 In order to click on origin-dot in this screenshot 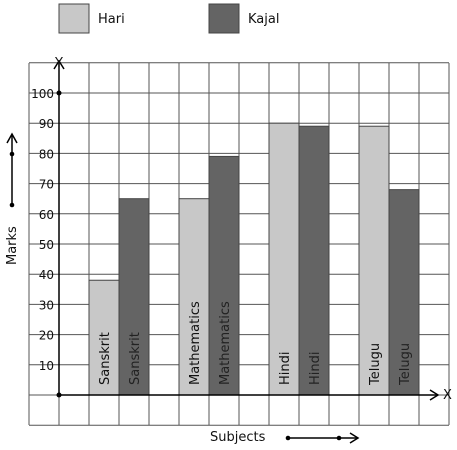, I will do `click(59, 395)`.